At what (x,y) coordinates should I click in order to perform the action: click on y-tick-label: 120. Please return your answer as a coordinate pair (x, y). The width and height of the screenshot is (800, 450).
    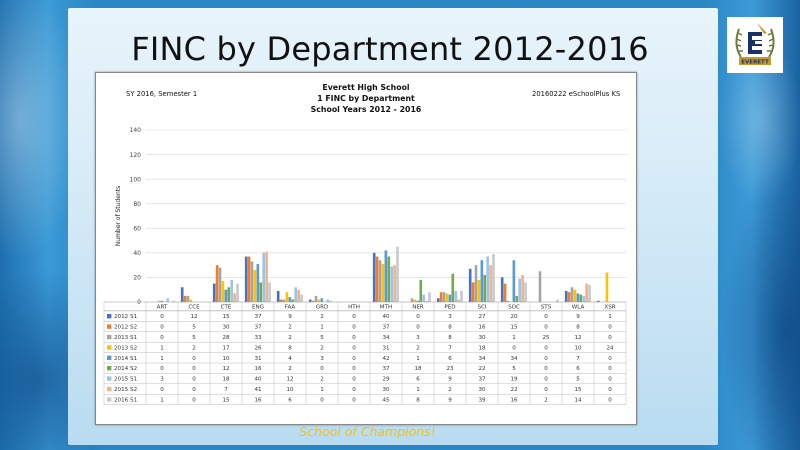
    Looking at the image, I should click on (136, 155).